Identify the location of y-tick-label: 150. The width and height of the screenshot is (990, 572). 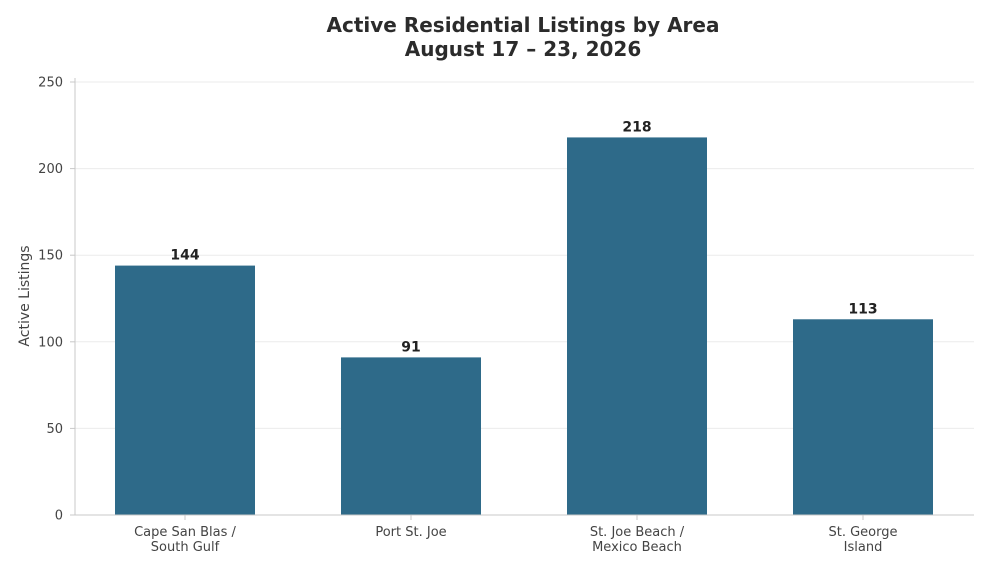
(50, 256).